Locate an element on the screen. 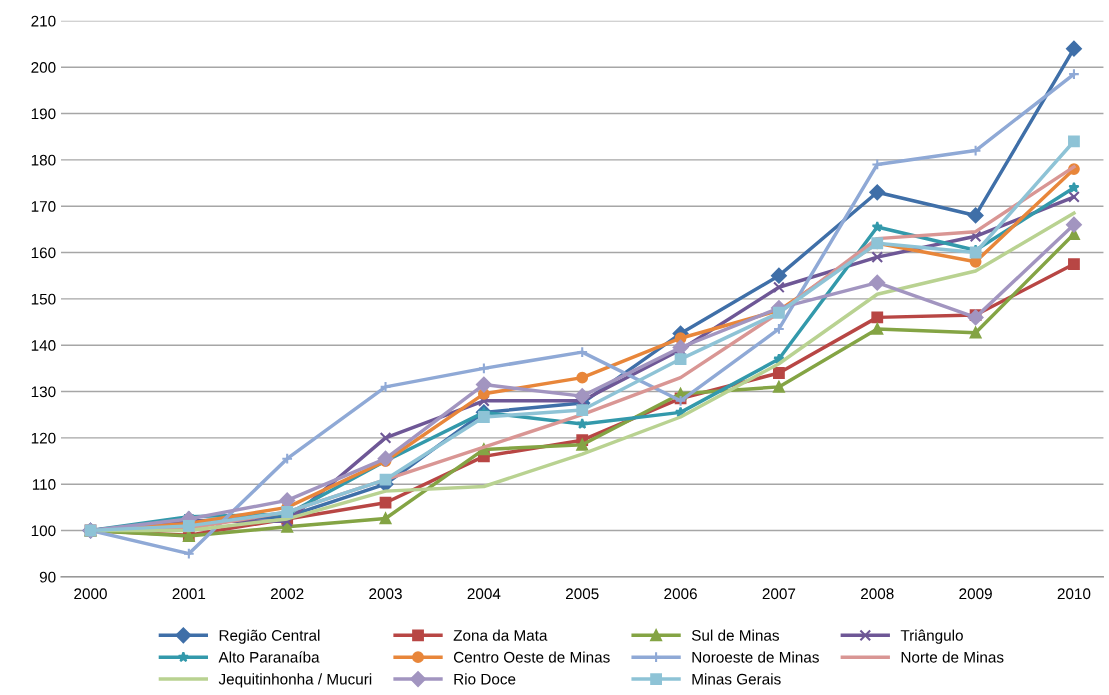 This screenshot has height=695, width=1109. y-tick-label: 170 is located at coordinates (43, 206).